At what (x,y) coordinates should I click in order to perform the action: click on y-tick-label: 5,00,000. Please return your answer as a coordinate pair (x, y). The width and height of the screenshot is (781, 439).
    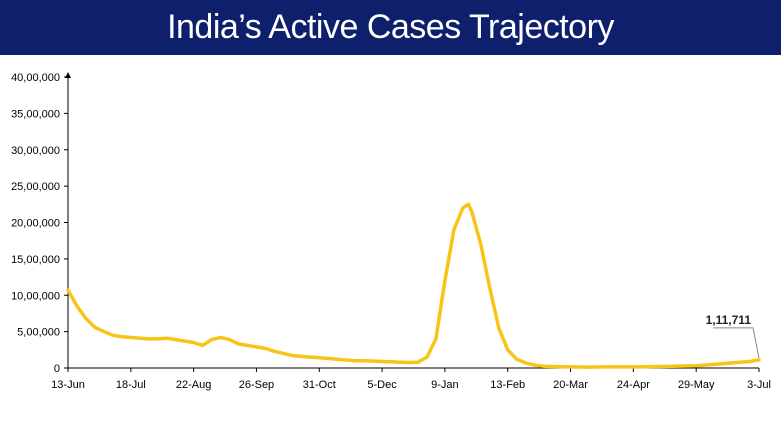
    Looking at the image, I should click on (38, 333).